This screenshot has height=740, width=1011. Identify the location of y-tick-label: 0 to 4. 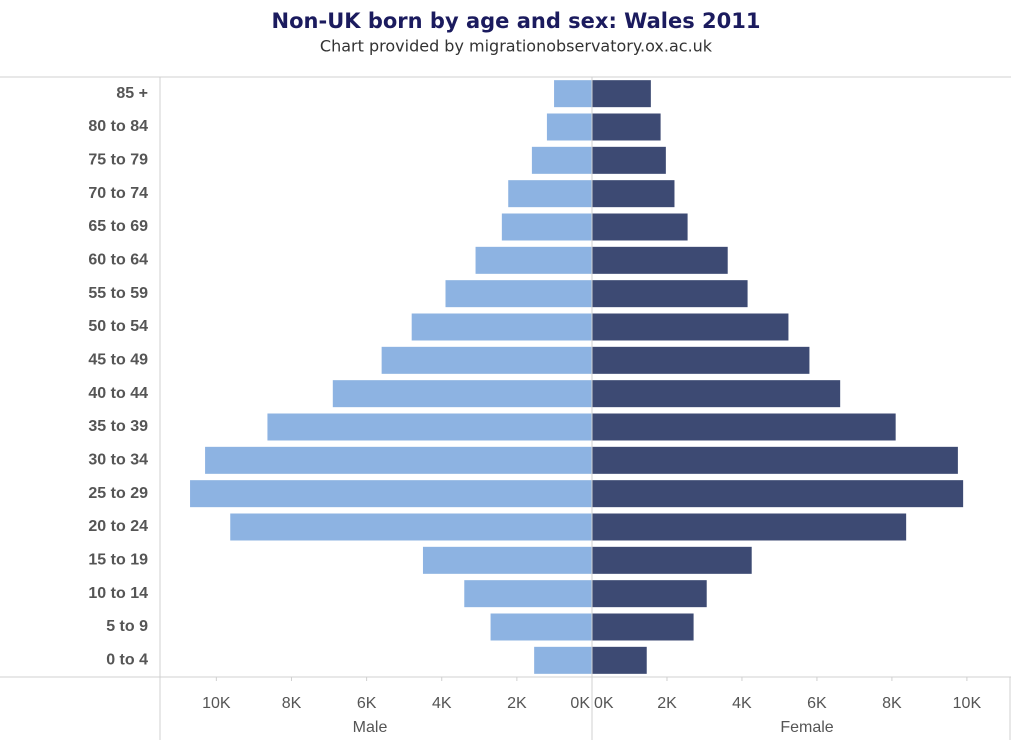
(127, 660).